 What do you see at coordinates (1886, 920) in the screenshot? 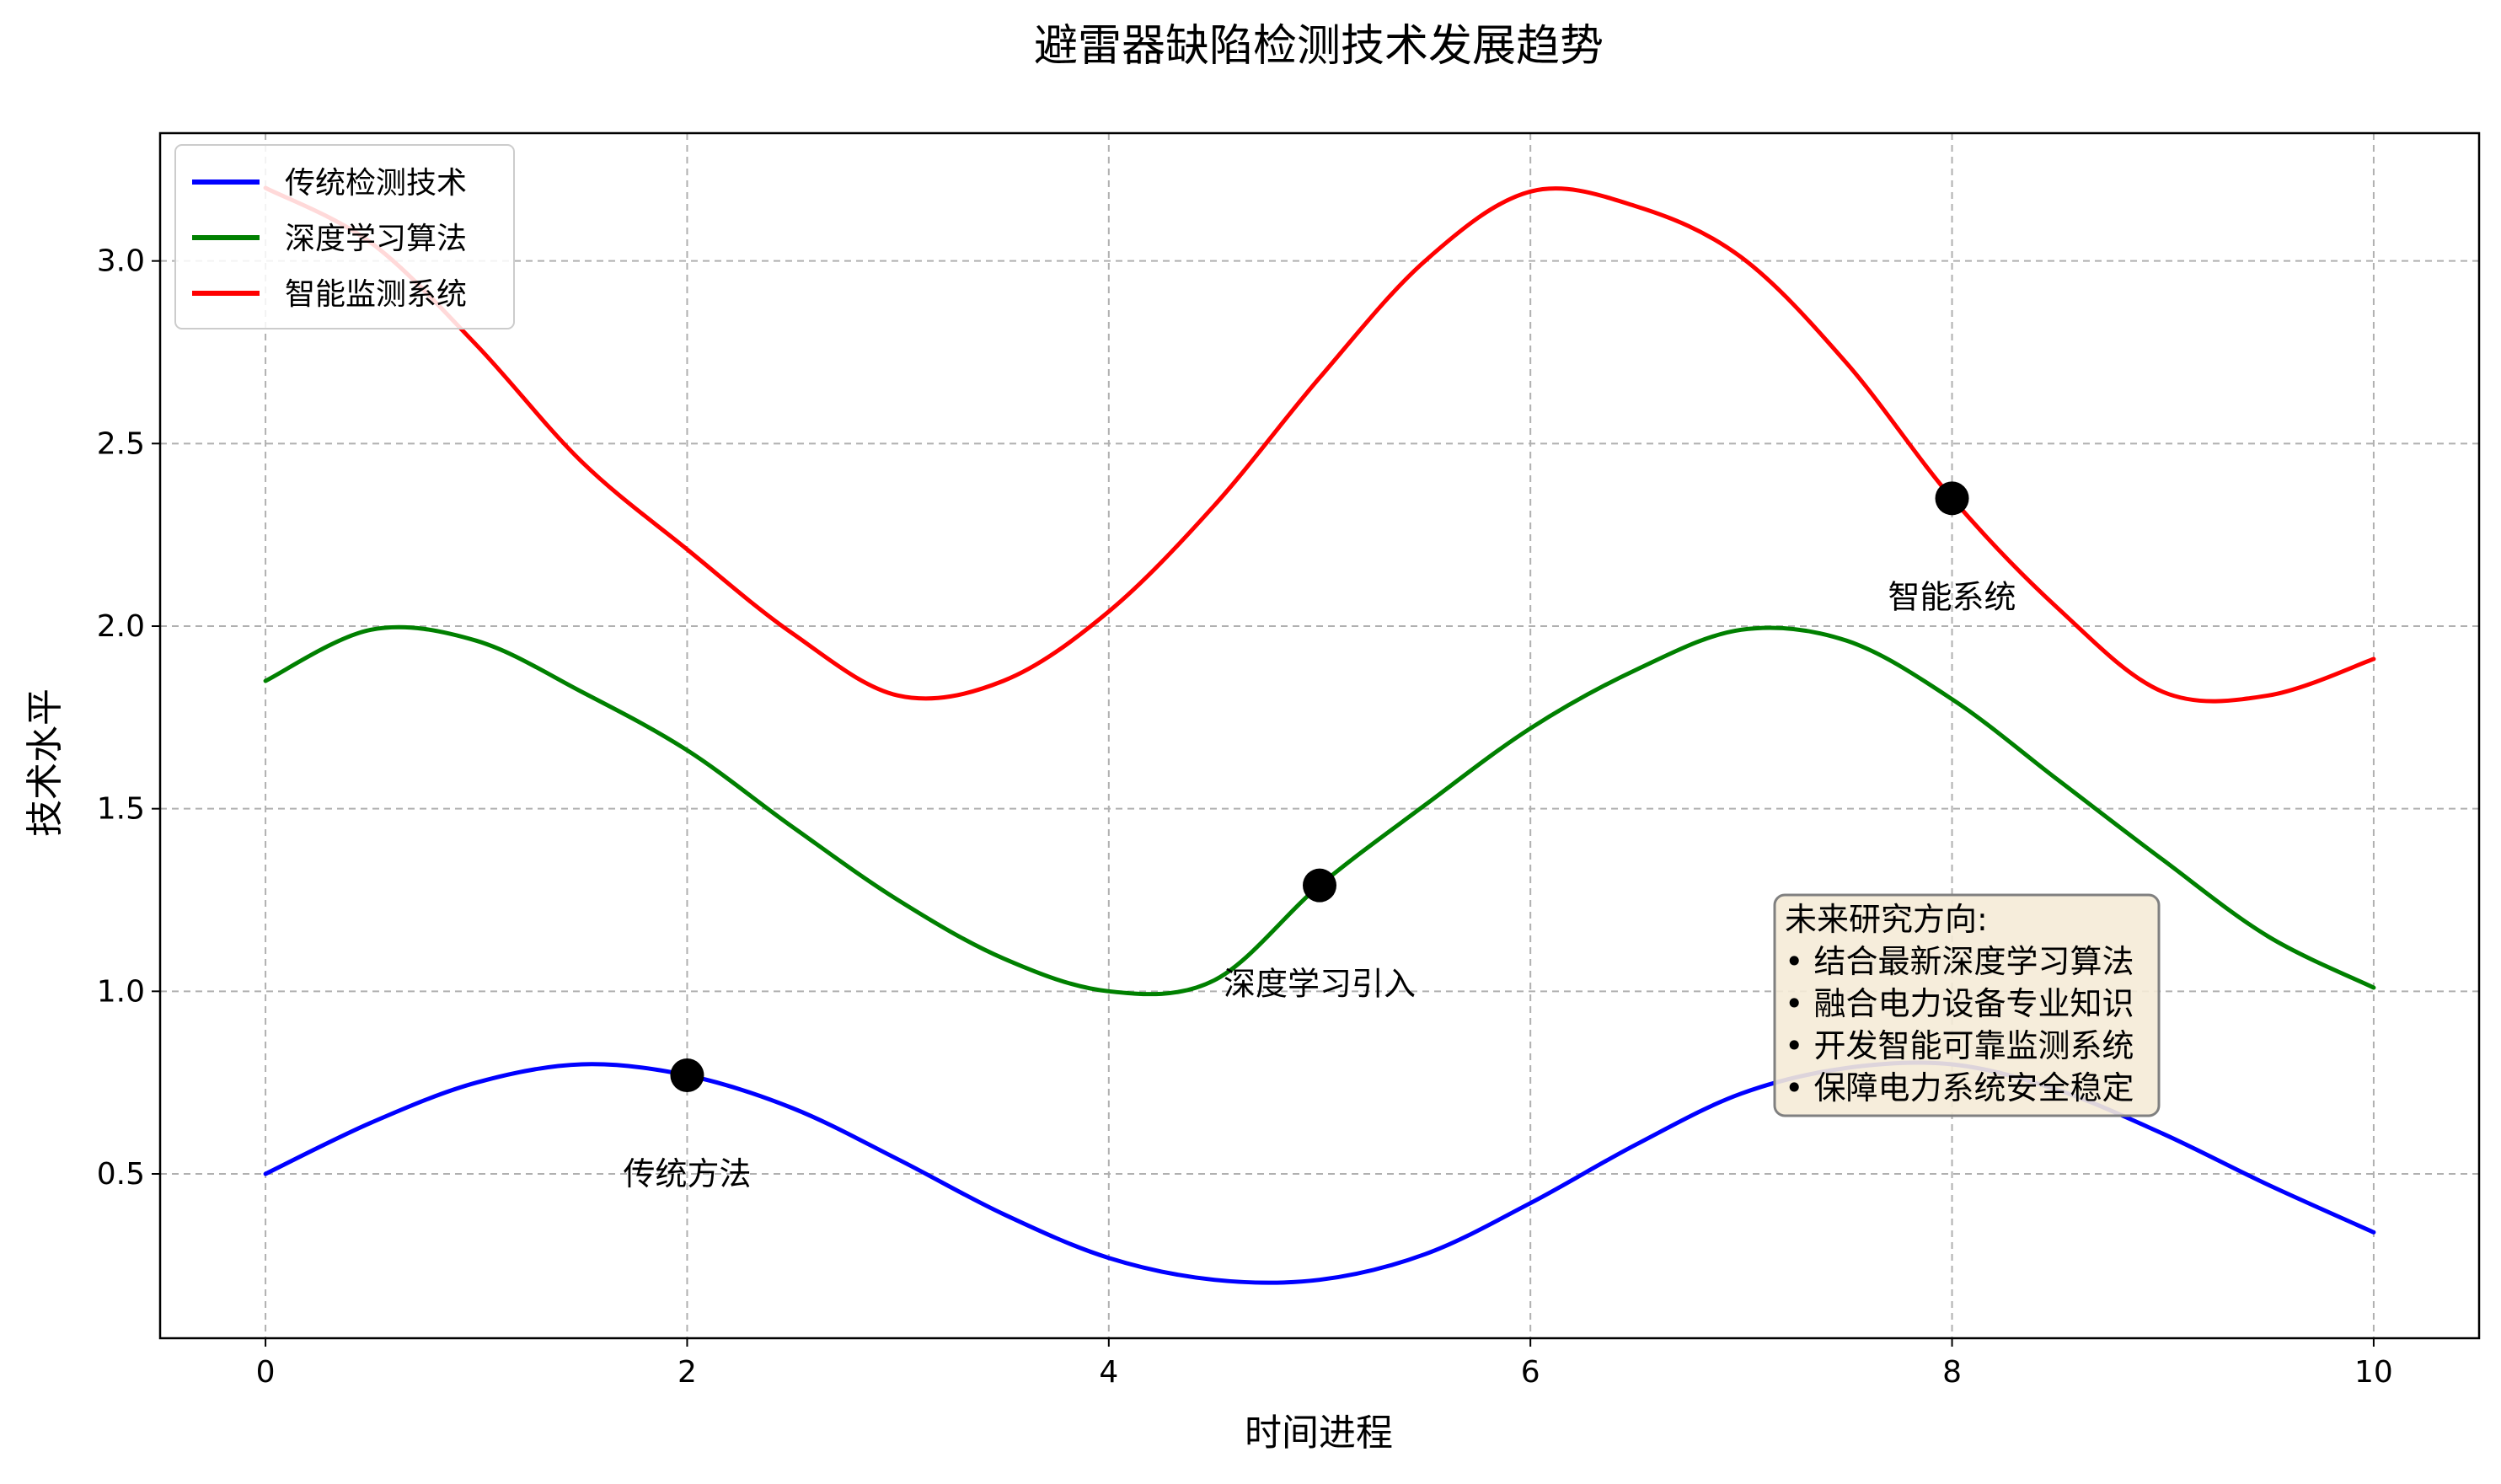
I see `annotation-line: 未来研究方向:` at bounding box center [1886, 920].